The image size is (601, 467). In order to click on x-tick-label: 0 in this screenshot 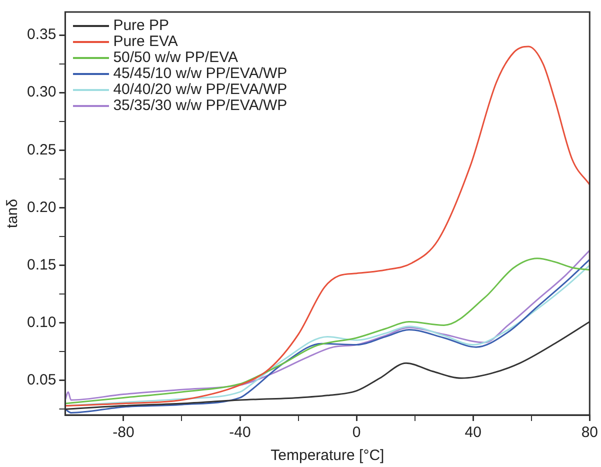, I will do `click(356, 433)`.